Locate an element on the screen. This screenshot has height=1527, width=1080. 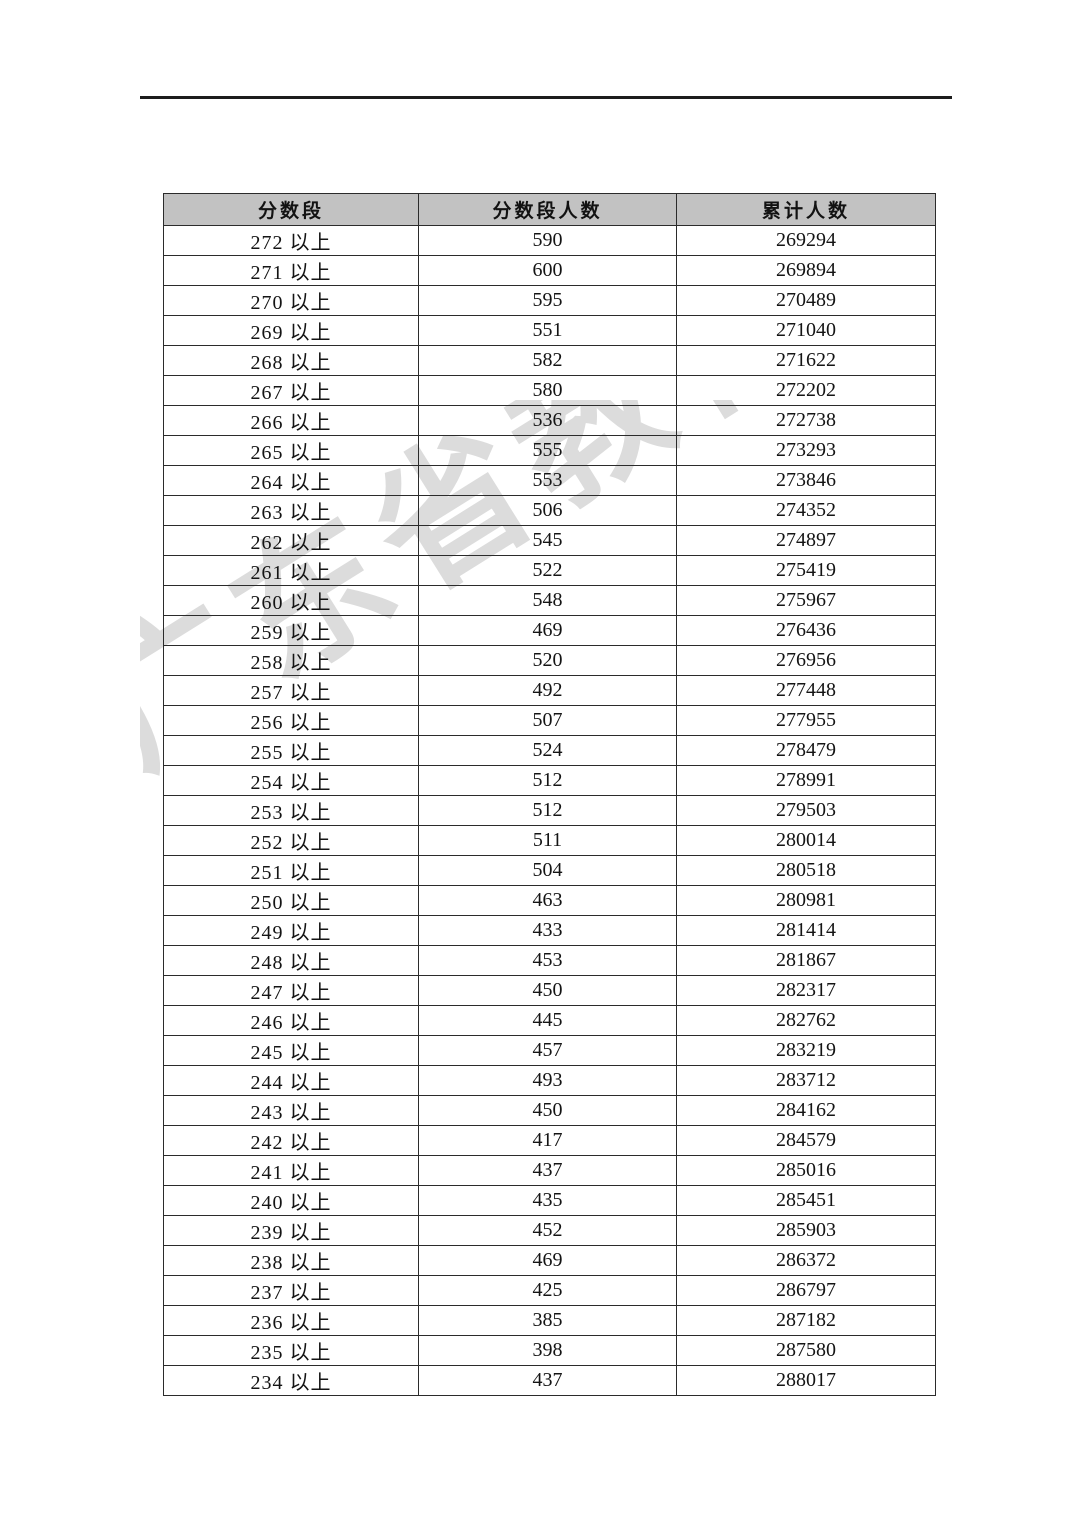
cell-band-count: 551 is located at coordinates (547, 330).